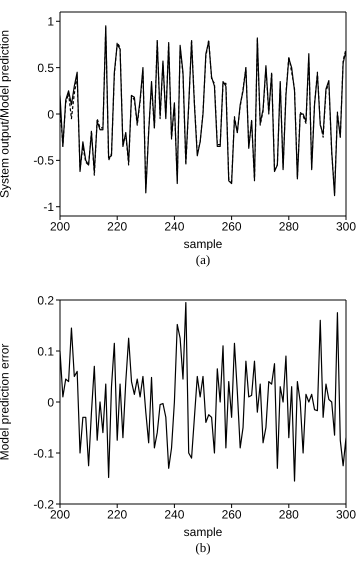 This screenshot has height=566, width=360. What do you see at coordinates (43, 453) in the screenshot?
I see `y-tick-label: -0.1` at bounding box center [43, 453].